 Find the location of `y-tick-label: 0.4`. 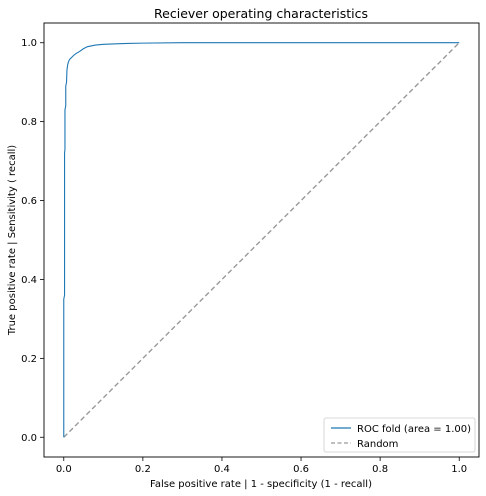

y-tick-label: 0.4 is located at coordinates (29, 280).